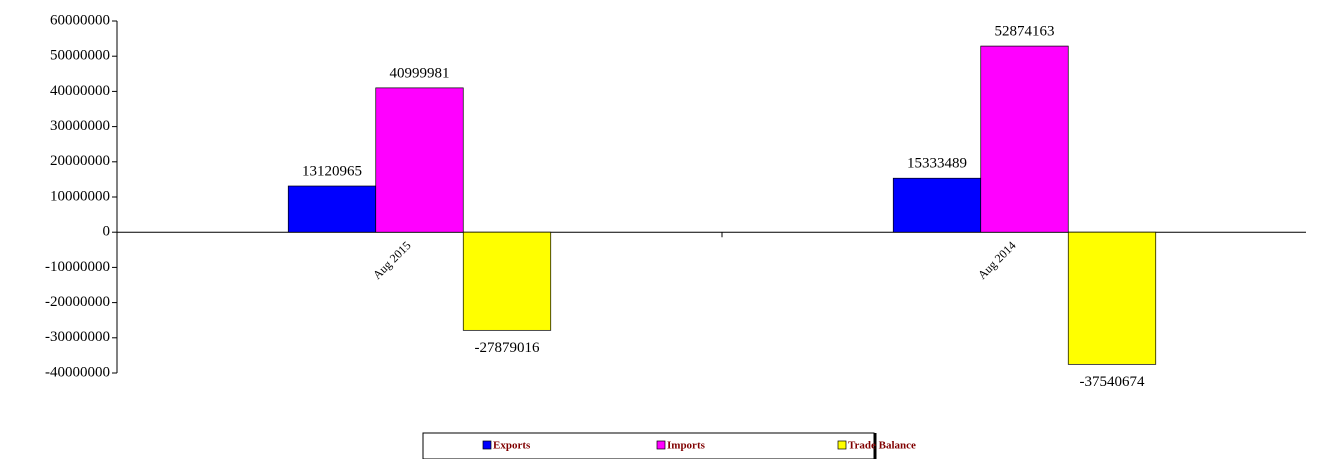  What do you see at coordinates (648, 445) in the screenshot?
I see `legend-box` at bounding box center [648, 445].